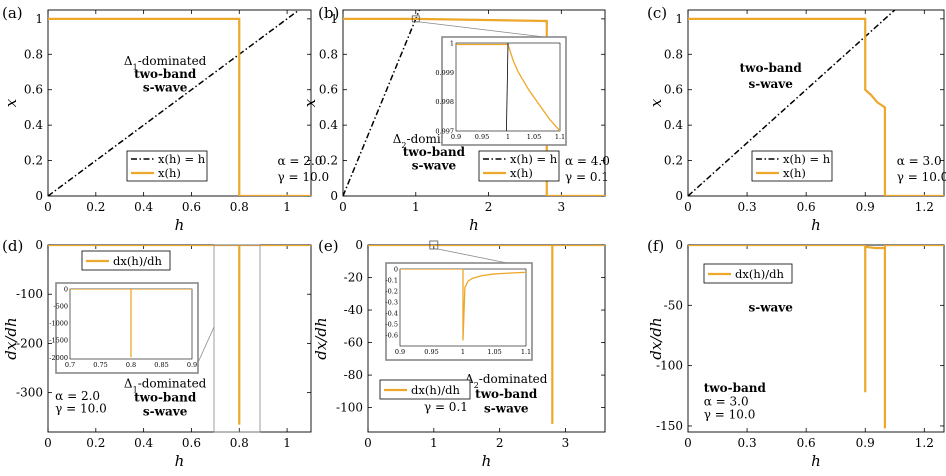 This screenshot has height=476, width=946. I want to click on inset-y-tick-label: -0.1, so click(391, 281).